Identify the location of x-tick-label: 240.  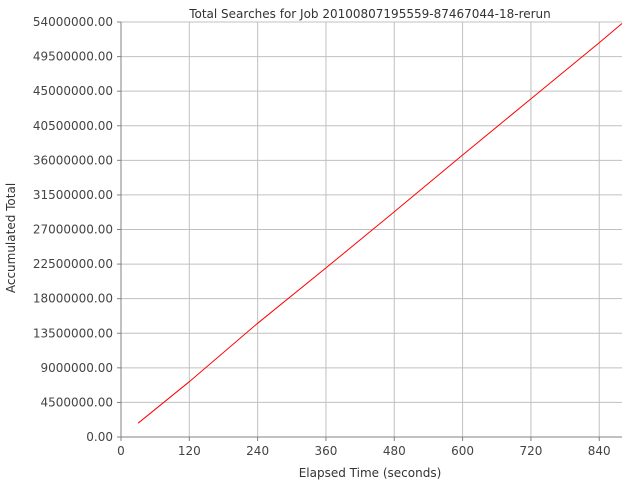
(257, 451).